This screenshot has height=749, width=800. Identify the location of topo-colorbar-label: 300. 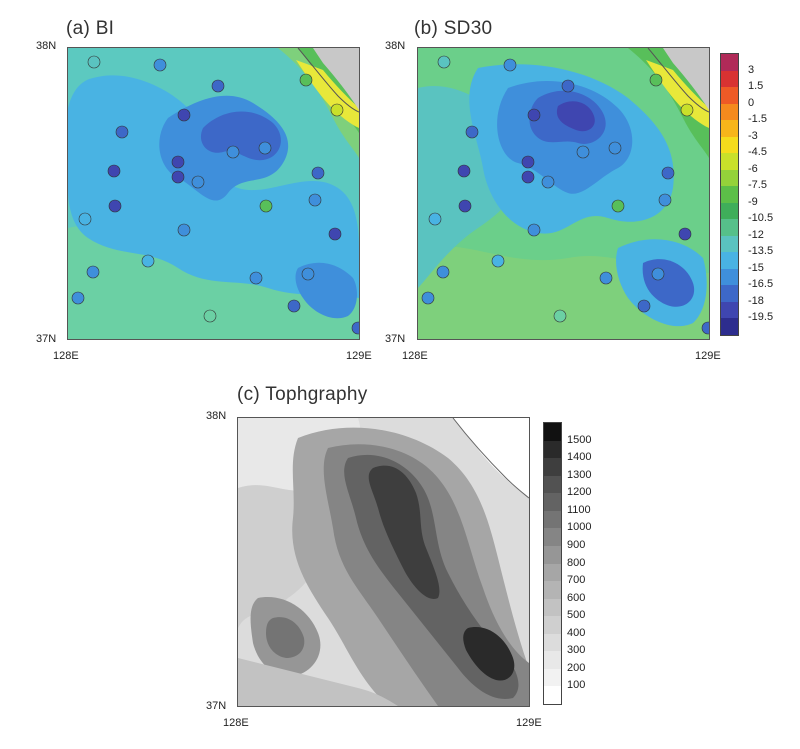
(576, 650).